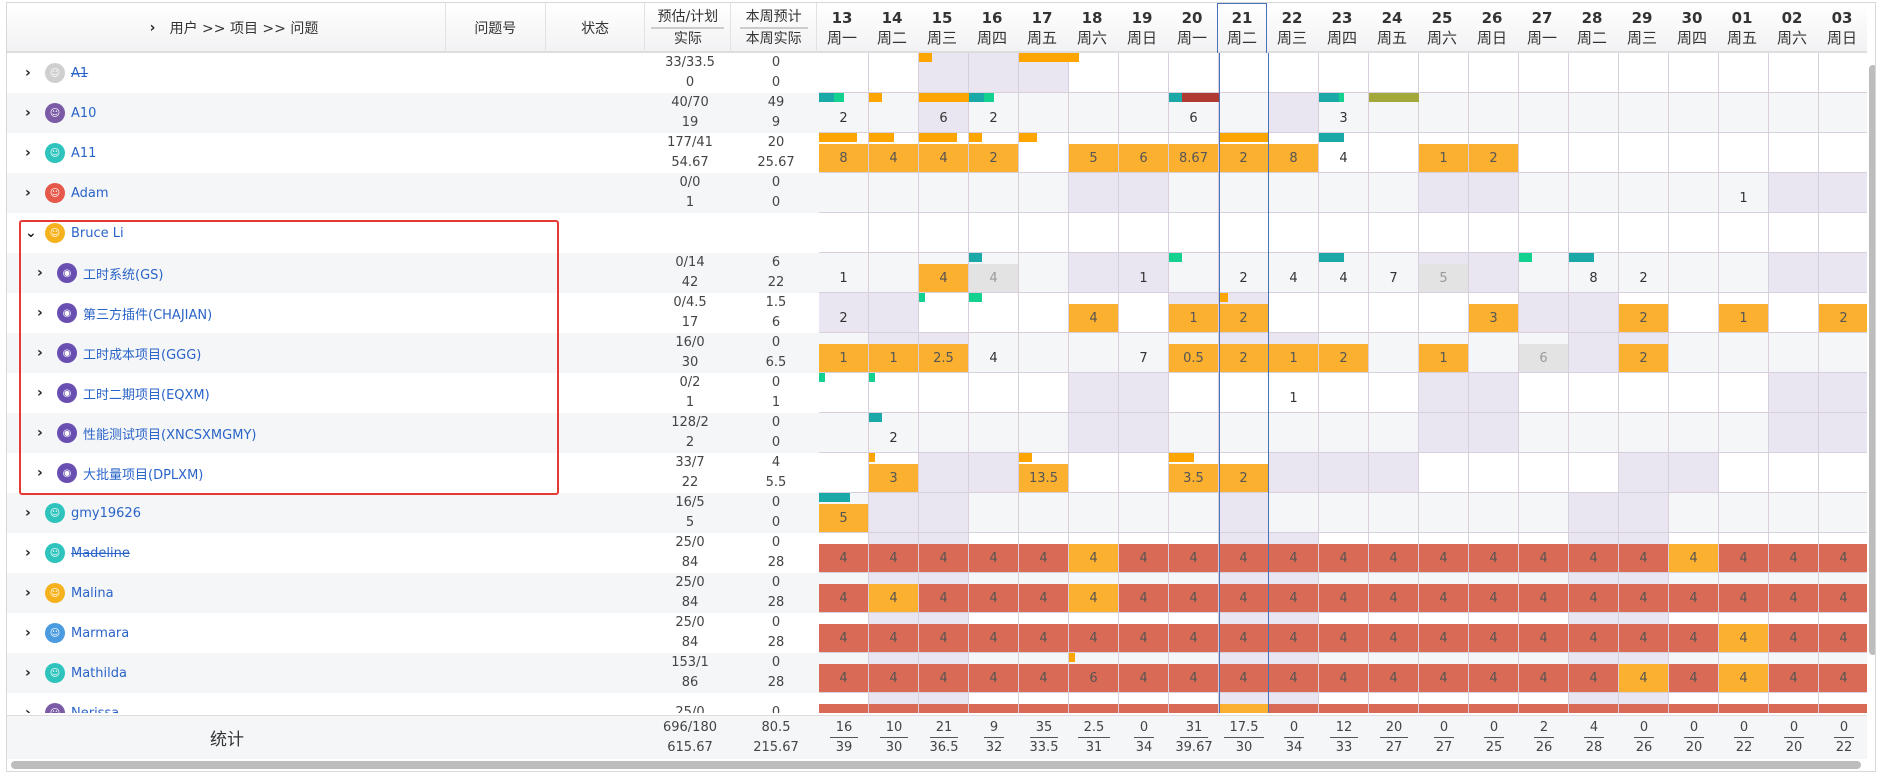 This screenshot has height=777, width=1890. Describe the element at coordinates (1493, 158) in the screenshot. I see `hours-block: 2` at that location.